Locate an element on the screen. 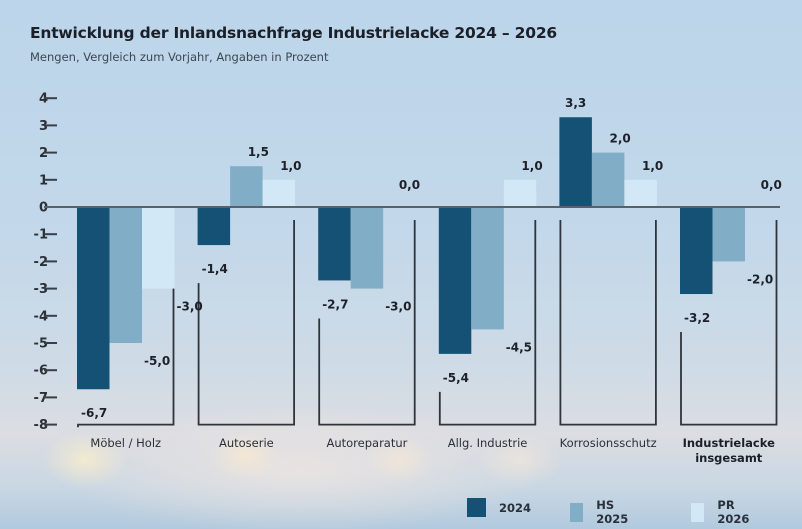 This screenshot has width=802, height=529. legend-label: 2024 is located at coordinates (515, 507).